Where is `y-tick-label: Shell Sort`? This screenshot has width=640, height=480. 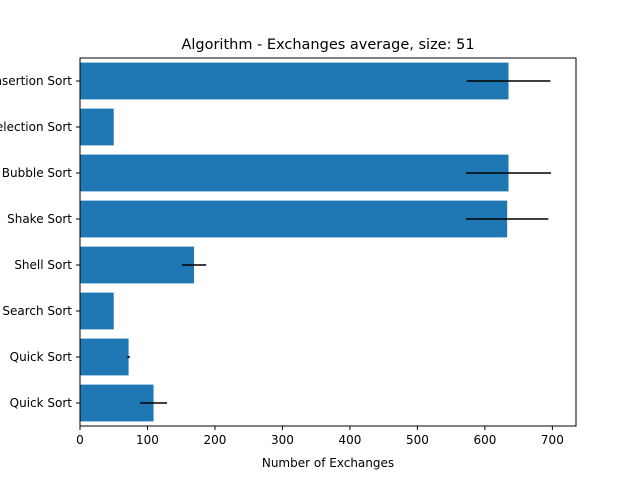
y-tick-label: Shell Sort is located at coordinates (43, 265).